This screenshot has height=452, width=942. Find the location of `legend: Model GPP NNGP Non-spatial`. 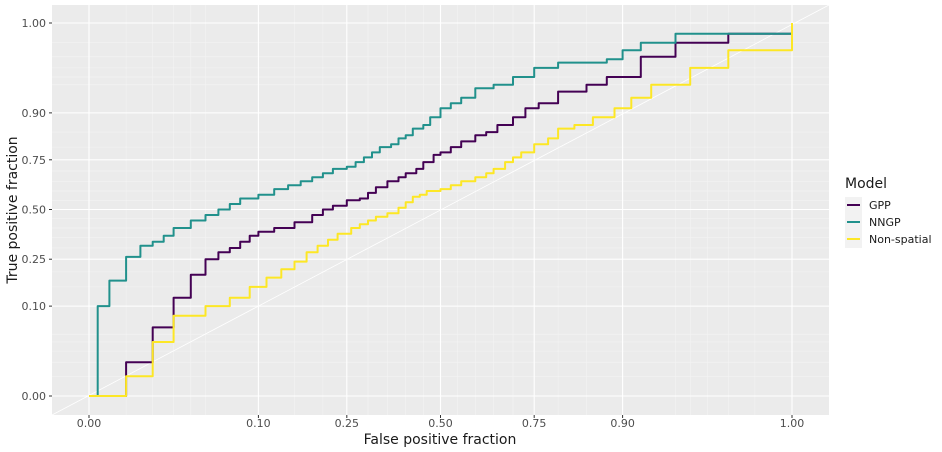

legend: Model GPP NNGP Non-spatial is located at coordinates (888, 212).